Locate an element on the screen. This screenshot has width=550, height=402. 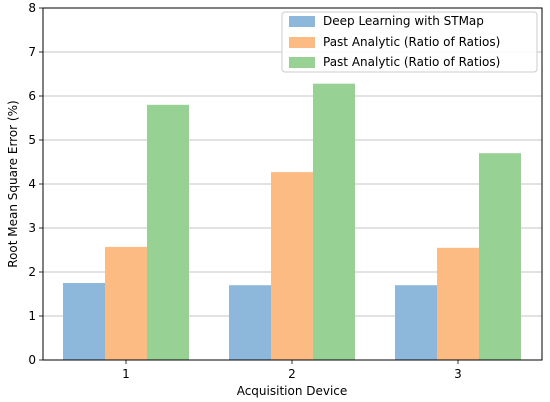
y-tick-label: 4 is located at coordinates (32, 184).